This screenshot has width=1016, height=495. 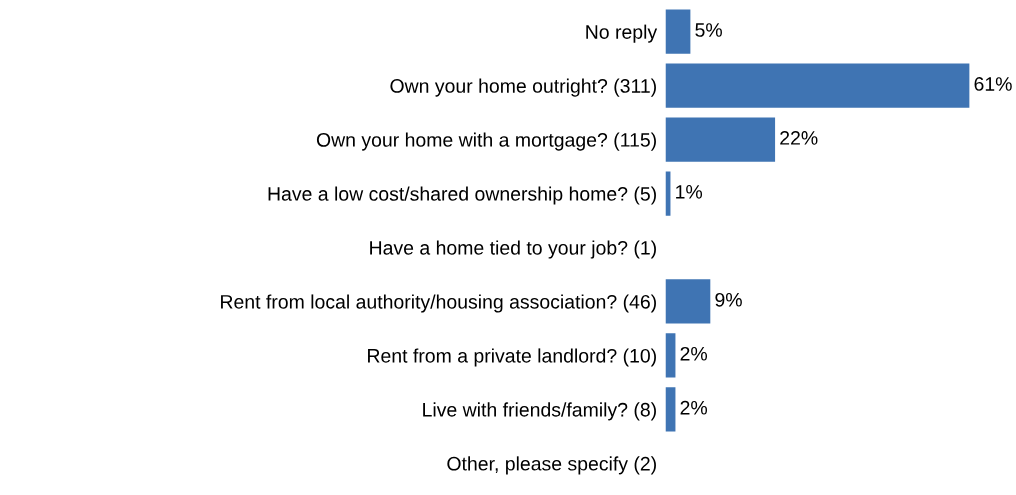 I want to click on data-label: 61%, so click(x=993, y=84).